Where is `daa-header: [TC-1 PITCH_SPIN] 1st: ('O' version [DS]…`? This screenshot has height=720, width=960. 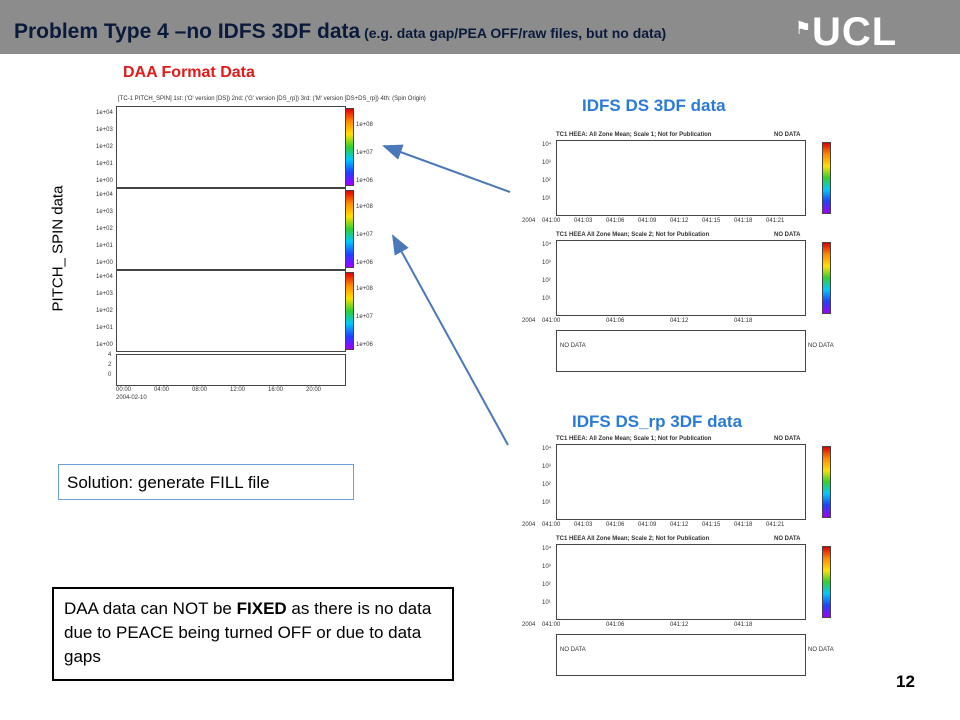 daa-header: [TC-1 PITCH_SPIN] 1st: ('O' version [DS]… is located at coordinates (272, 99).